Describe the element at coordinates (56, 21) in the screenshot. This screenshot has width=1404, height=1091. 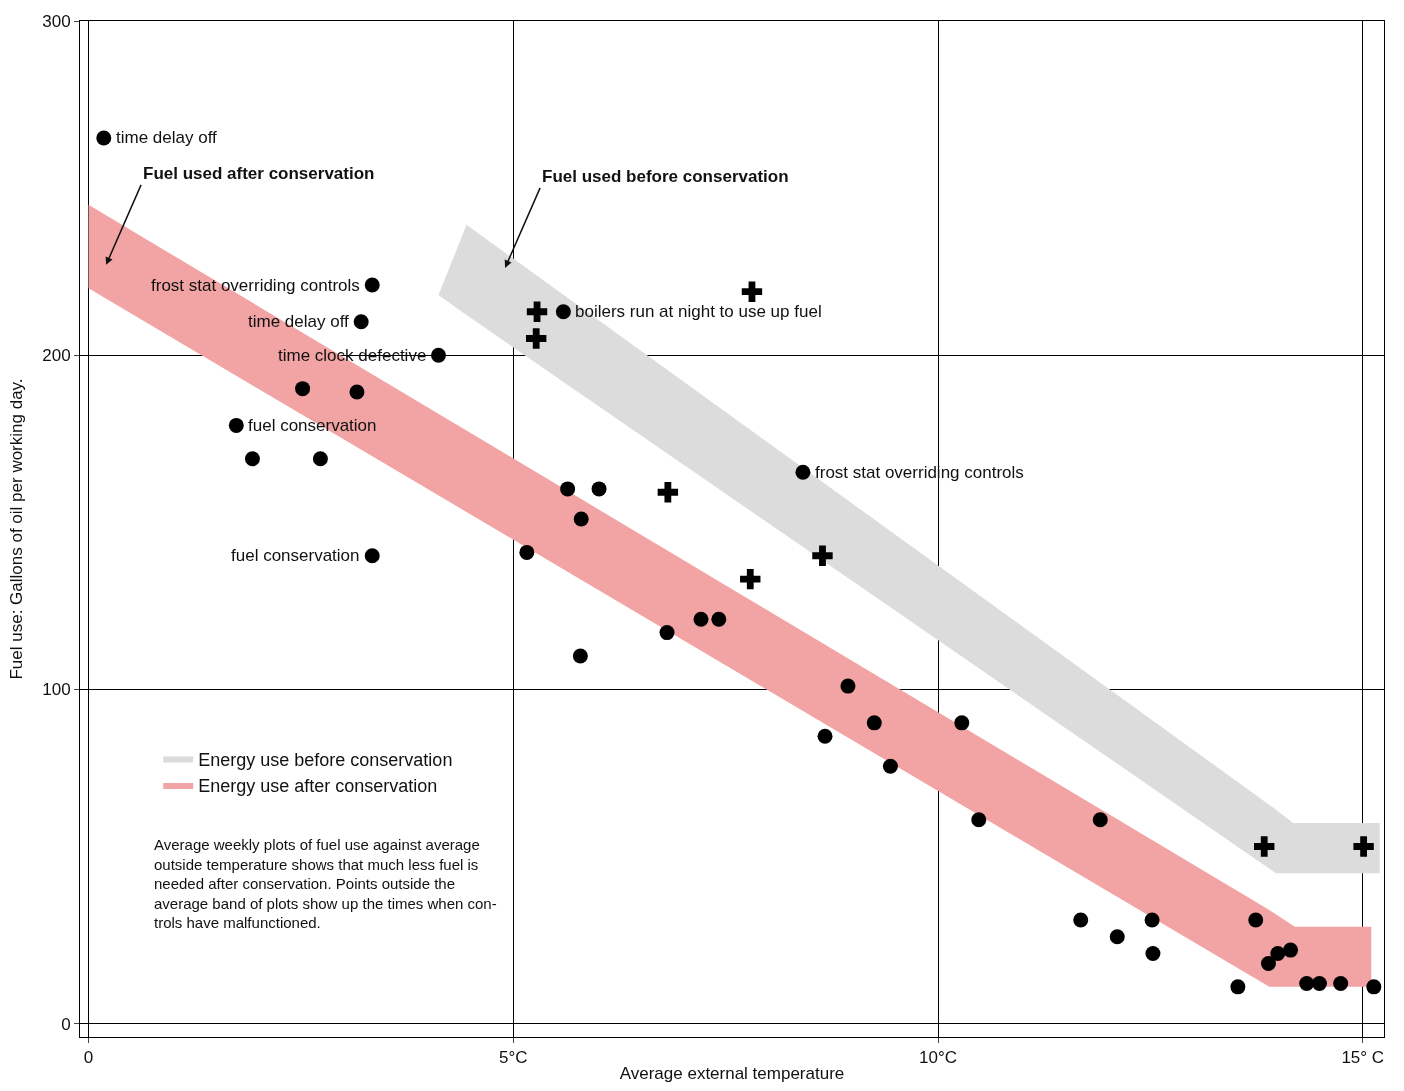
I see `y-tick-label: 300` at that location.